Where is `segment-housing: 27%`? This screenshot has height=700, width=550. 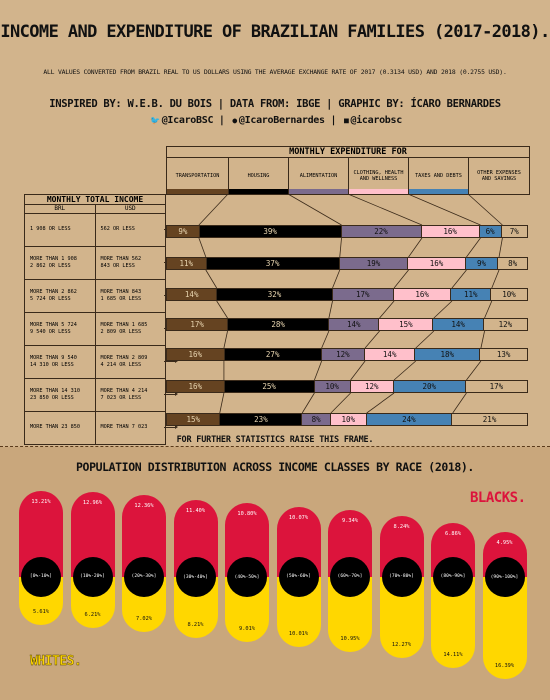 segment-housing: 27% is located at coordinates (273, 354).